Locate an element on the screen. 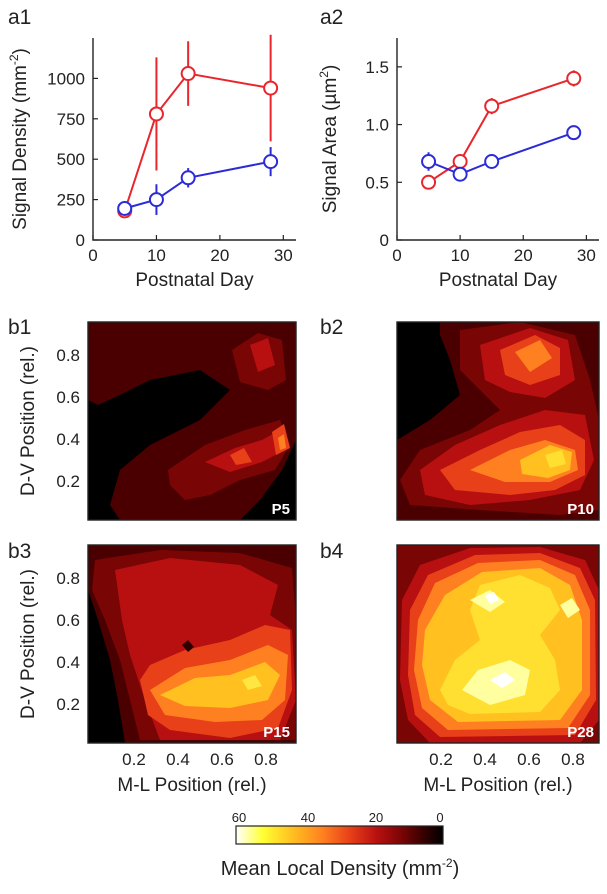 The image size is (607, 894). age-label-b3: P15 is located at coordinates (276, 732).